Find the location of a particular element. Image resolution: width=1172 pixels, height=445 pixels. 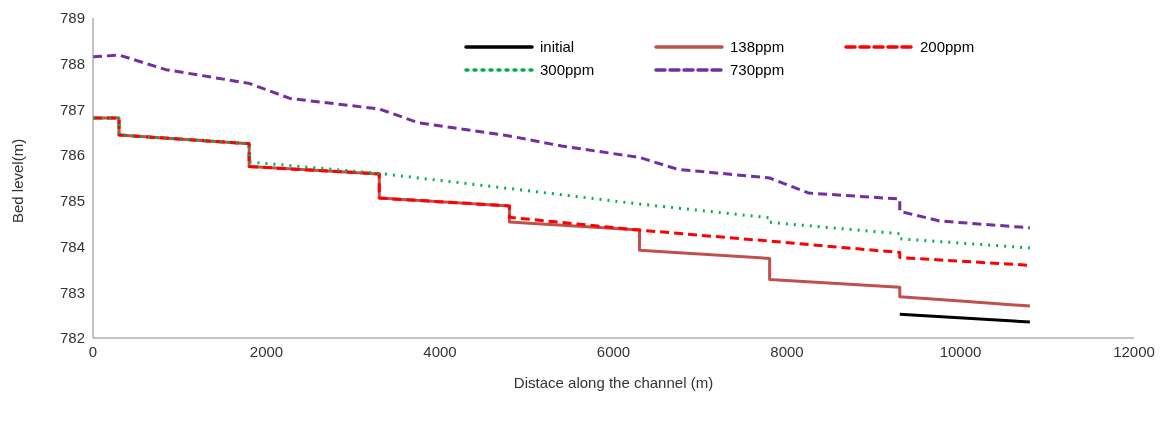

y-tick-label: 783 is located at coordinates (72, 292).